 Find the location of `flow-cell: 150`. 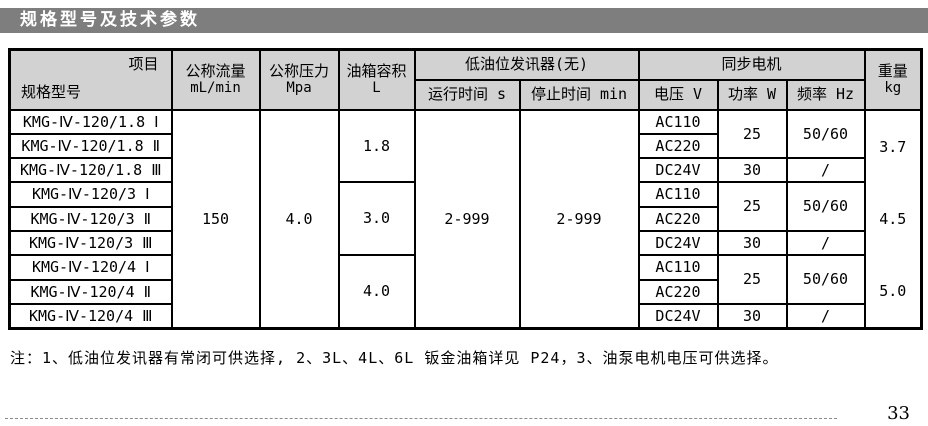

flow-cell: 150 is located at coordinates (215, 218).